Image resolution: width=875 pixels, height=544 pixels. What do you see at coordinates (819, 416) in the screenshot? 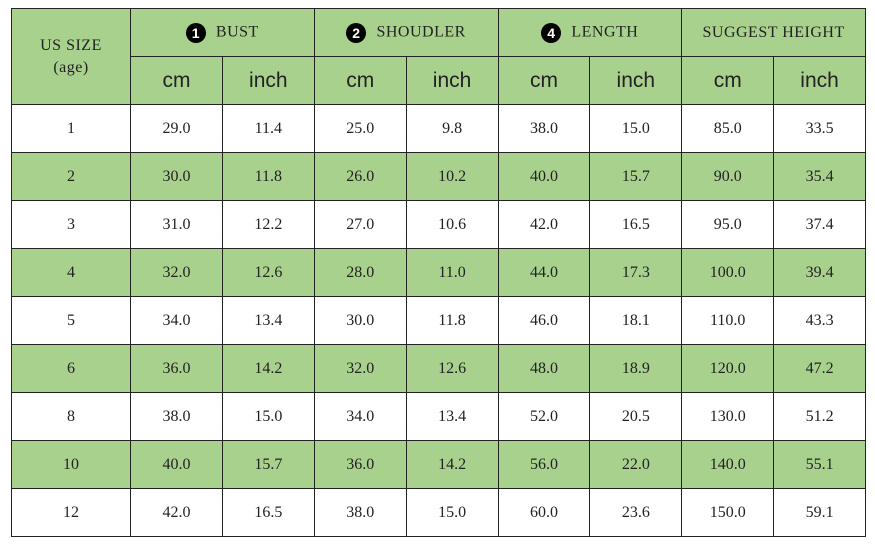
I see `value-cell: 51.2` at bounding box center [819, 416].